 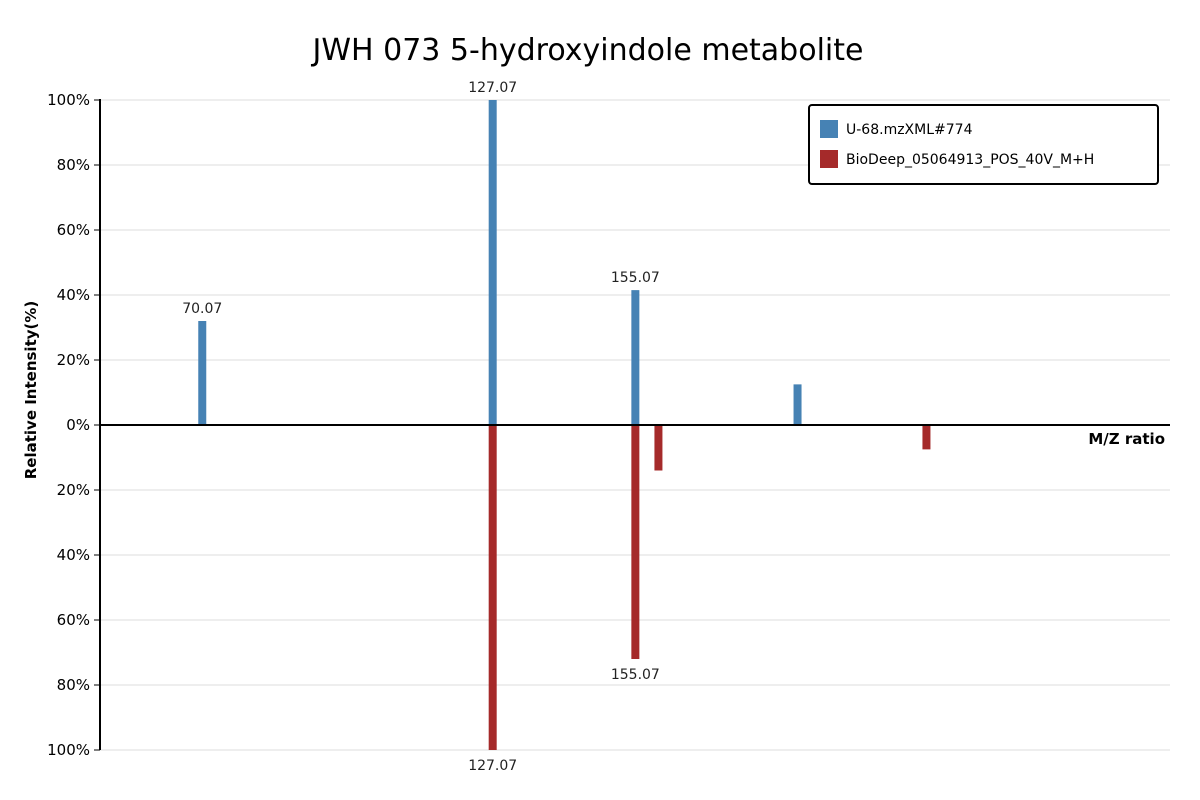 I want to click on y-tick-label: 0%, so click(x=78, y=425).